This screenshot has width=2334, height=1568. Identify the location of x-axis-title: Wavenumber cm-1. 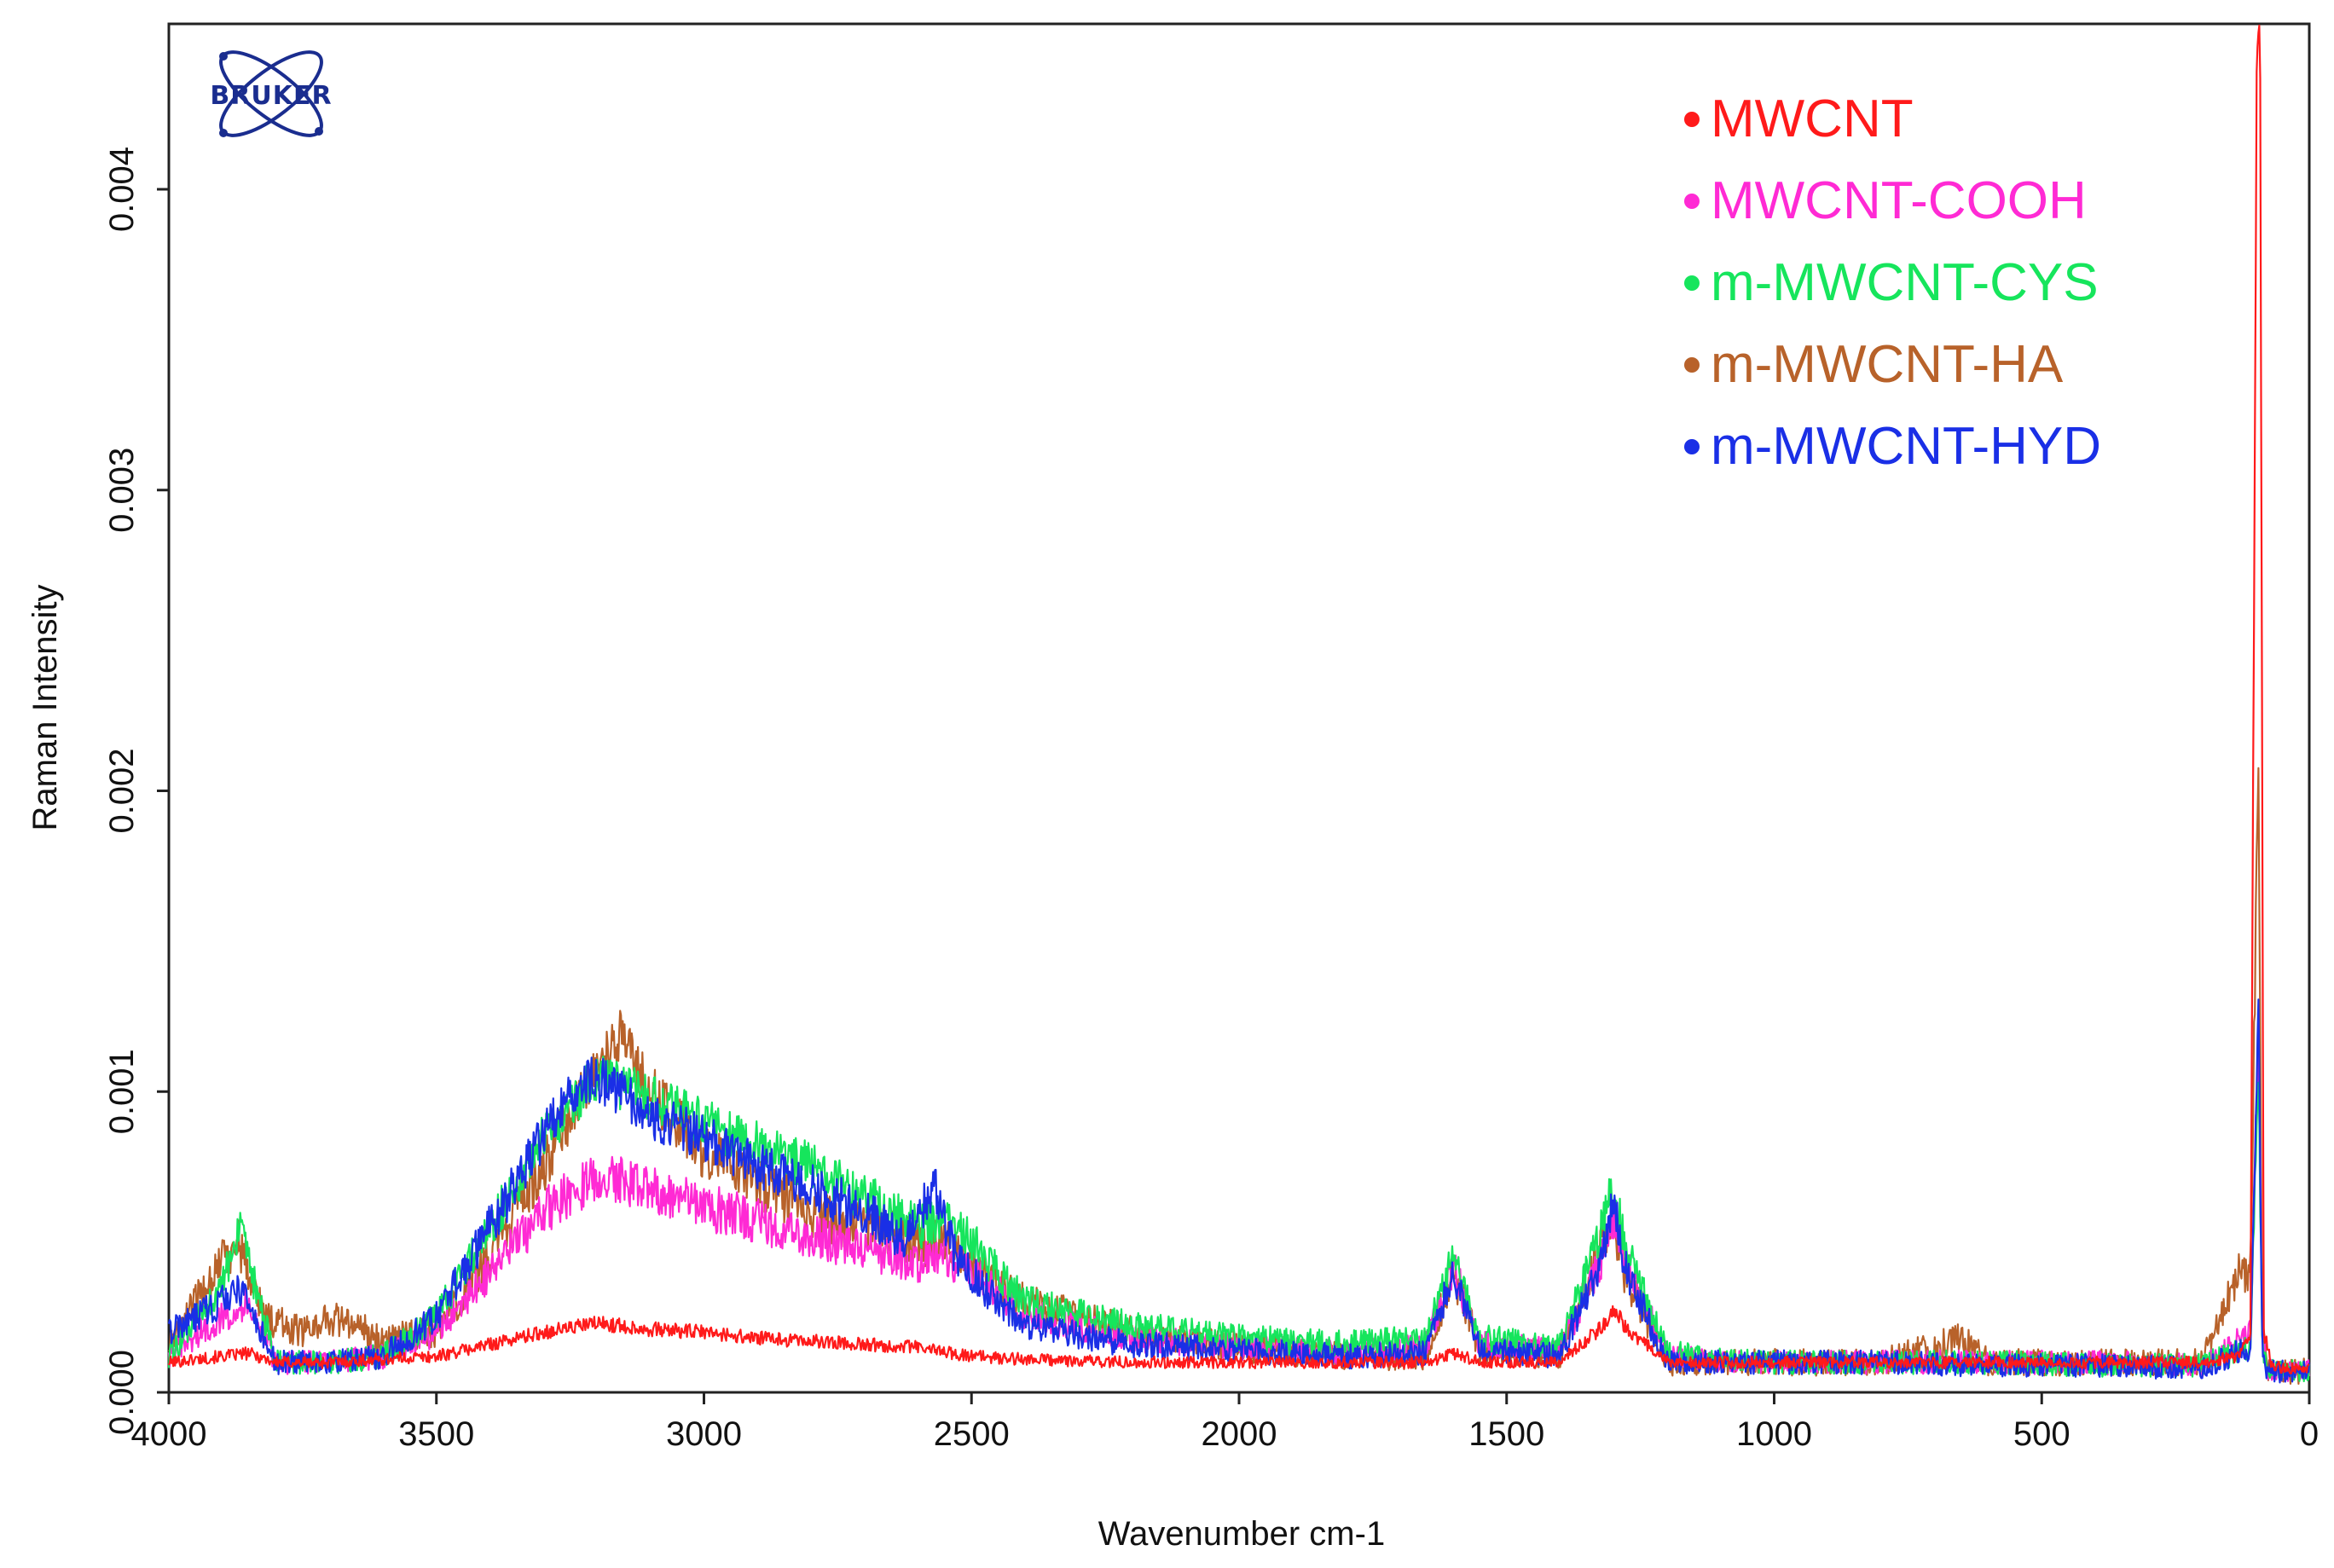
(1241, 1534).